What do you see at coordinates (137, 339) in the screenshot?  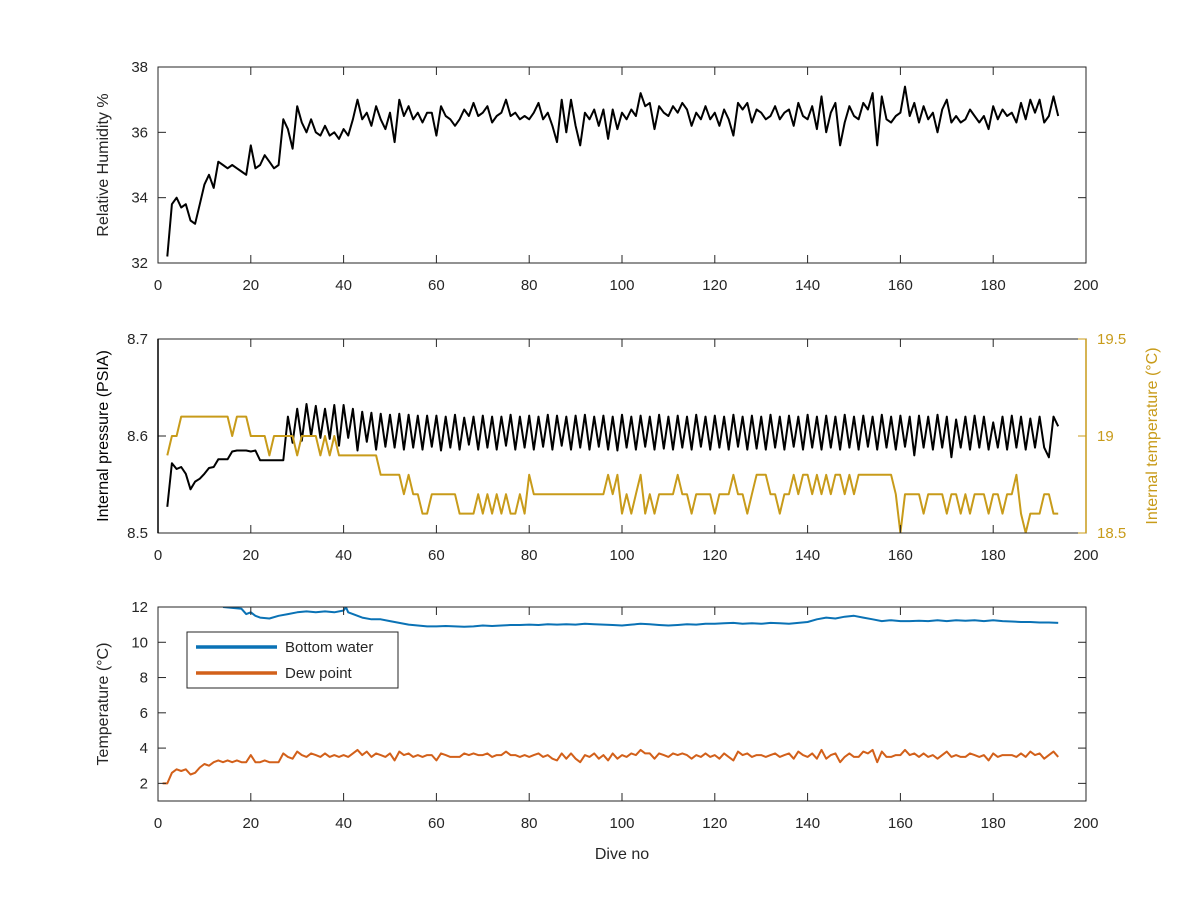 I see `y-tick-label: 8.7` at bounding box center [137, 339].